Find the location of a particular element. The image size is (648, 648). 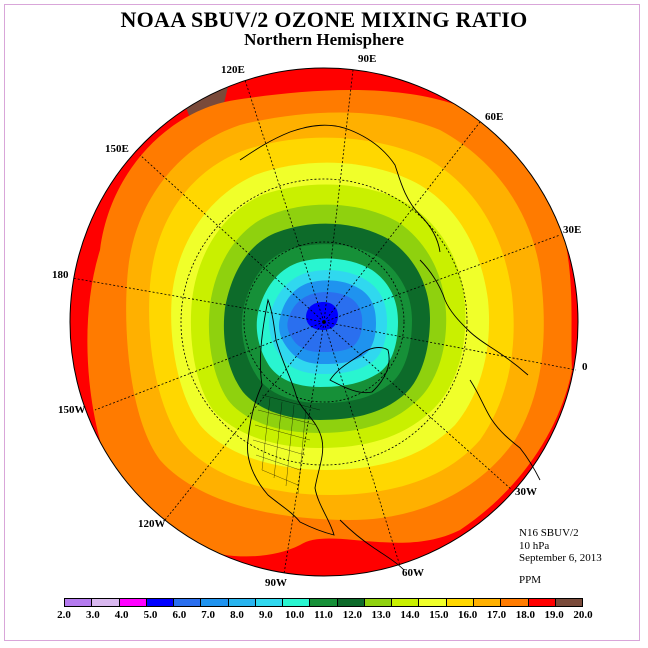

color-scale-tick: 2.0 is located at coordinates (64, 615).